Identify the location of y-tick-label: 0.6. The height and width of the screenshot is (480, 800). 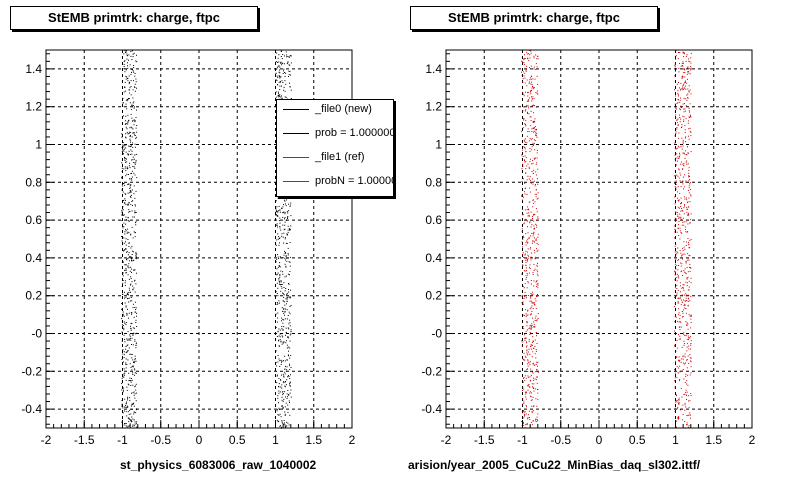
(433, 220).